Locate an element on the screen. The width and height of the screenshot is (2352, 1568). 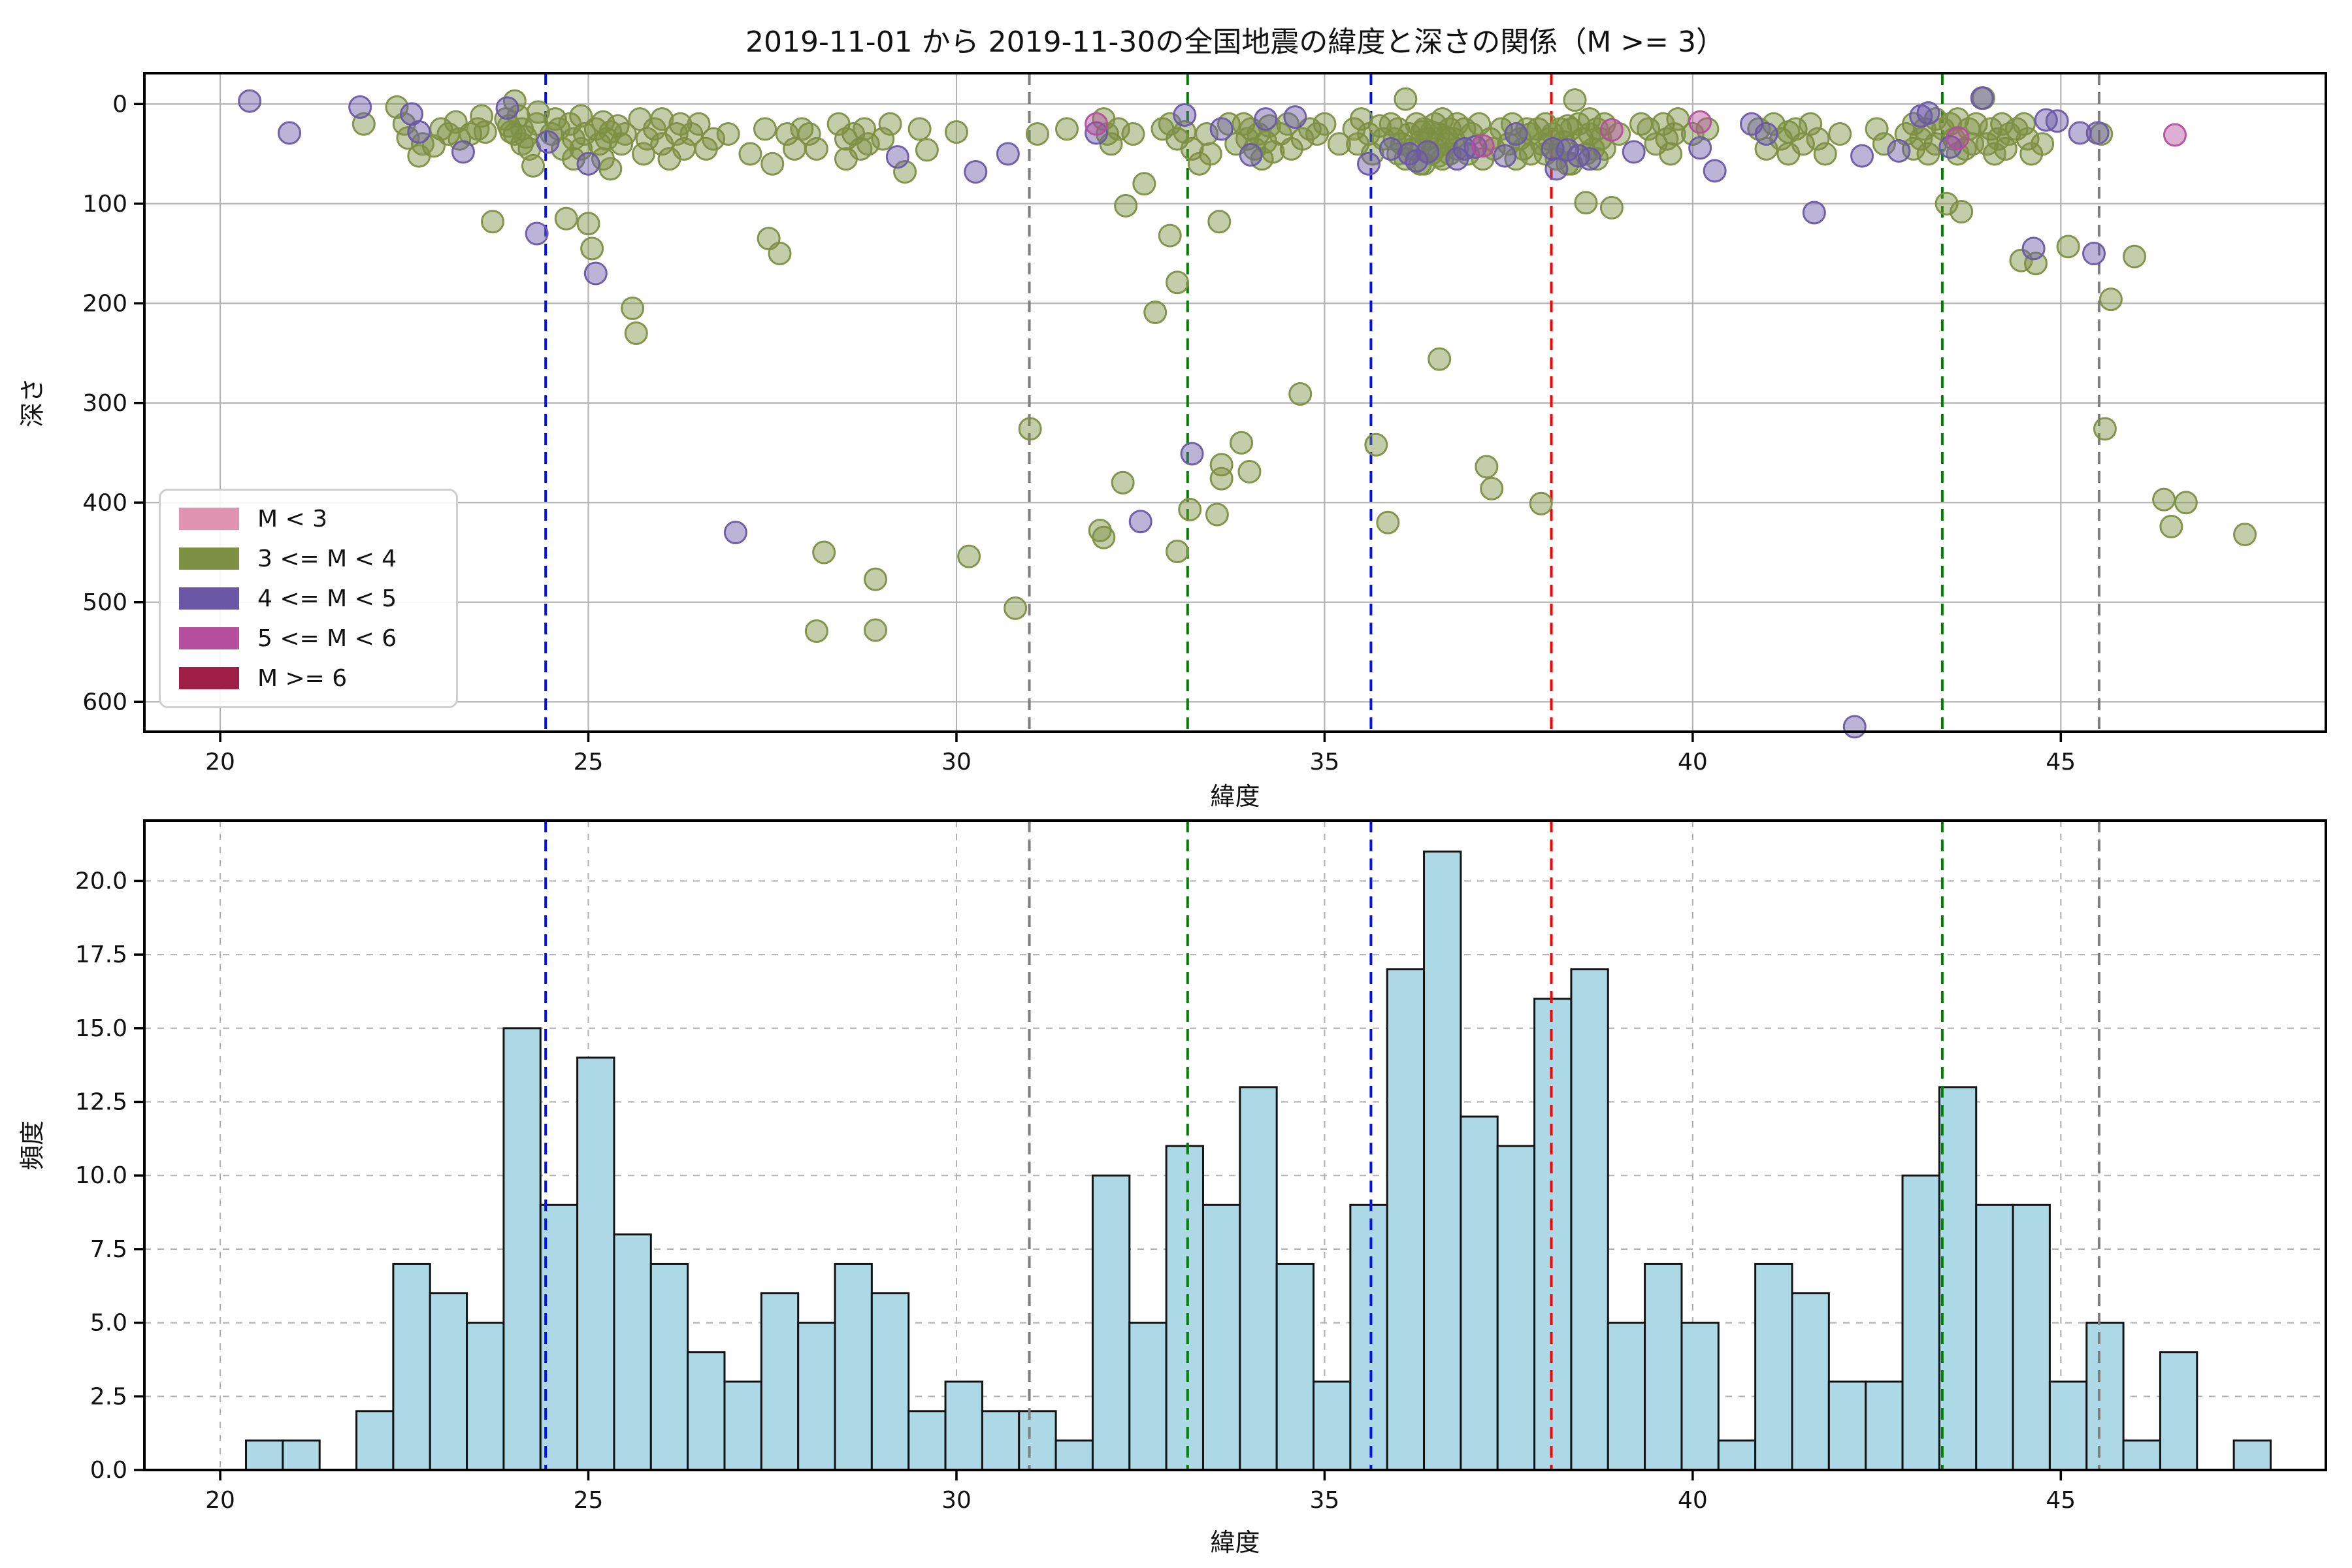
y-tick-label: 10.0 is located at coordinates (101, 1175).